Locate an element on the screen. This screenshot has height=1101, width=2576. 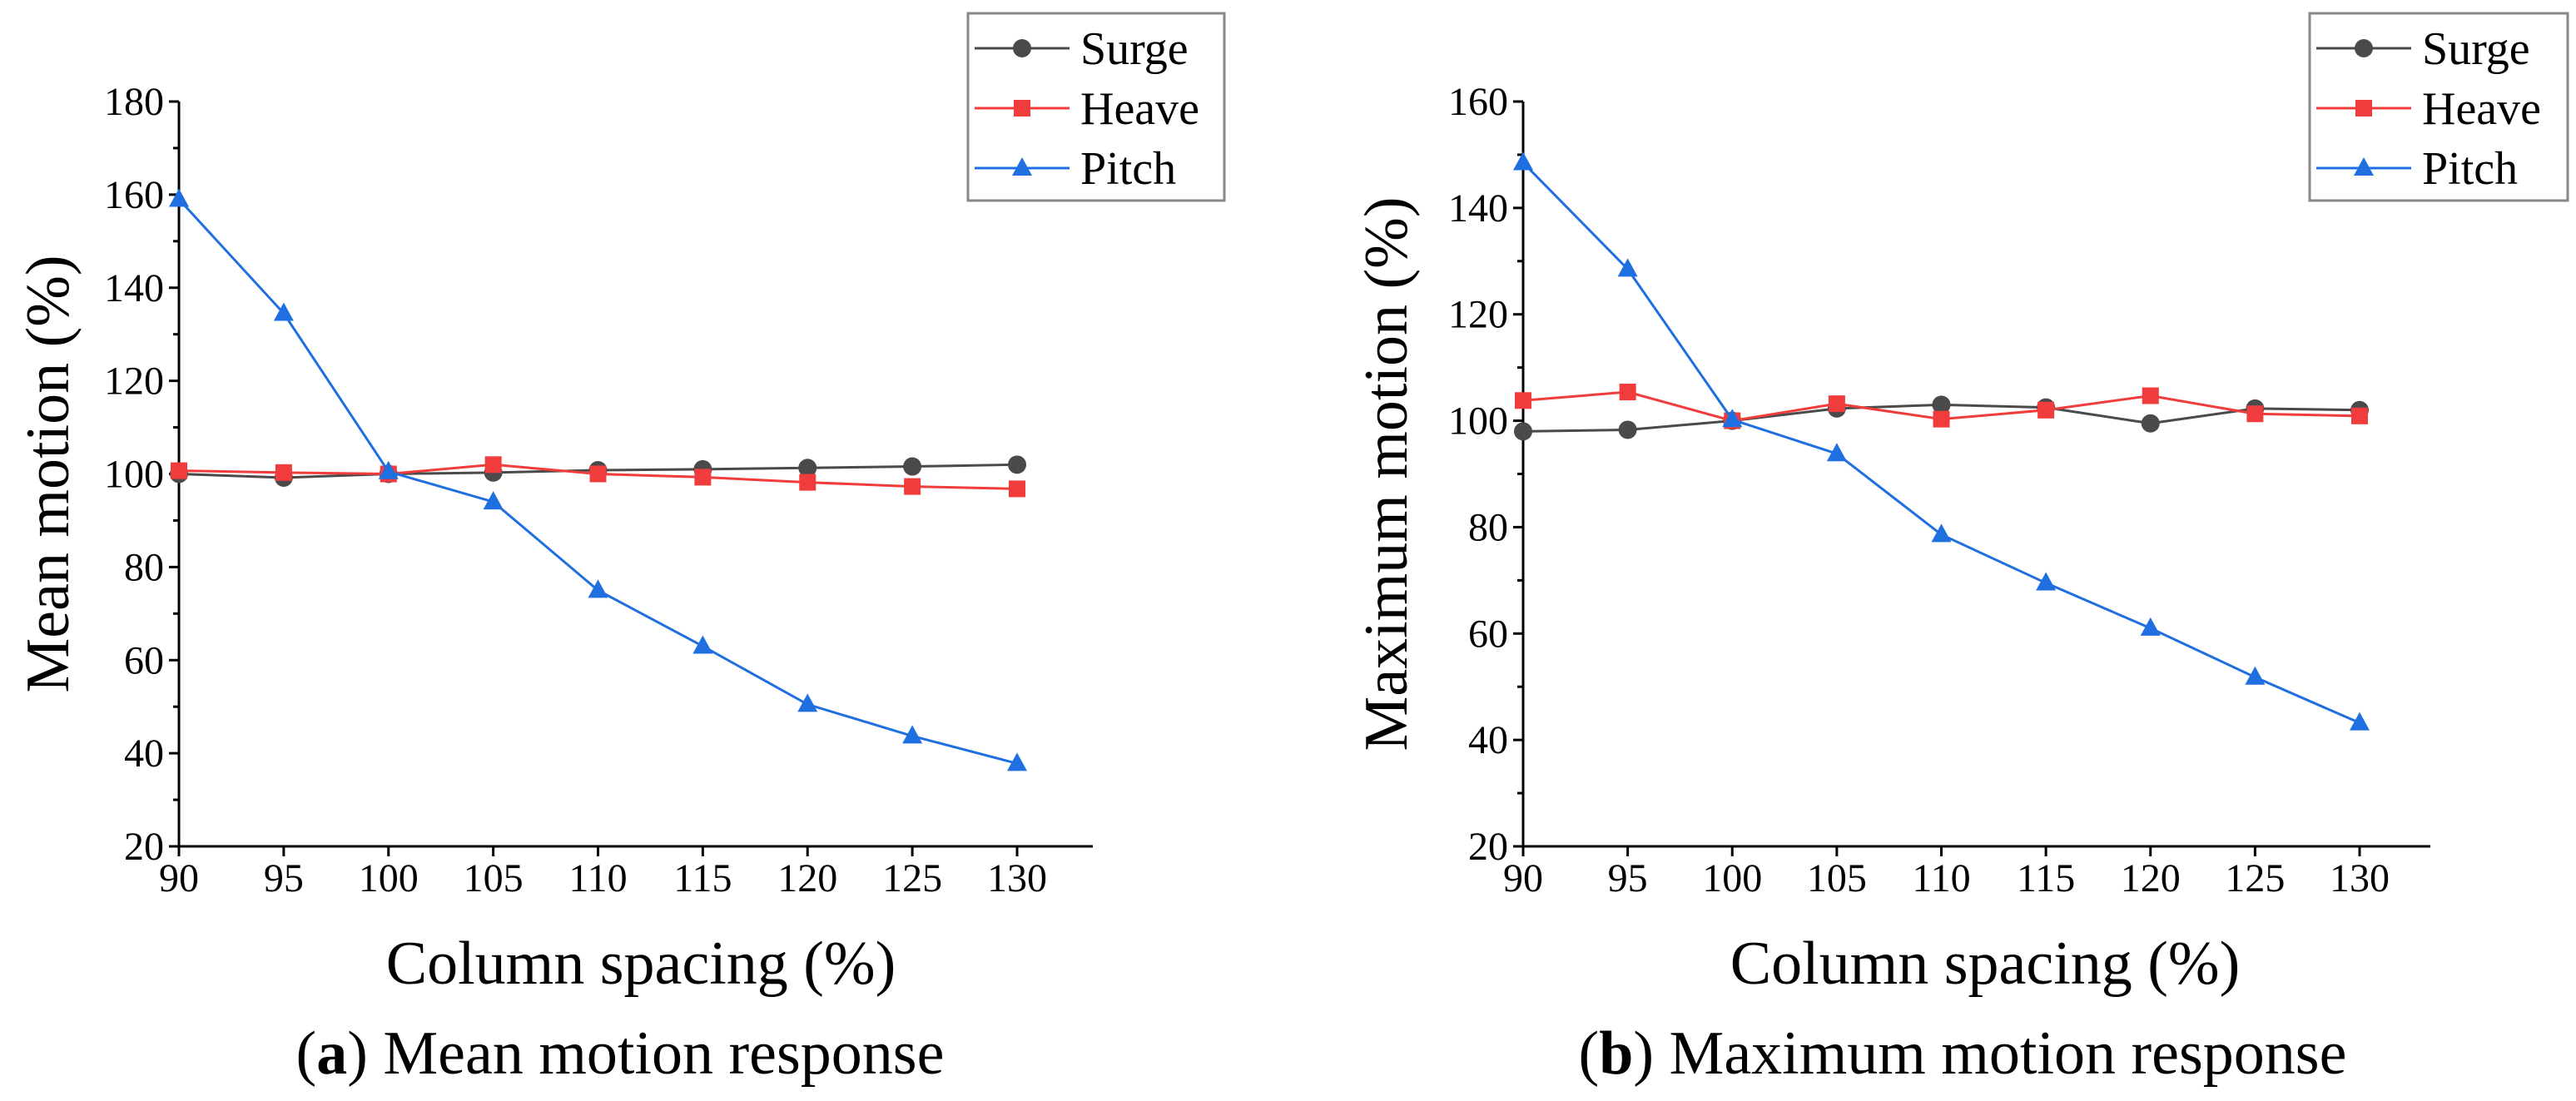
panel-letter: b is located at coordinates (1616, 1053).